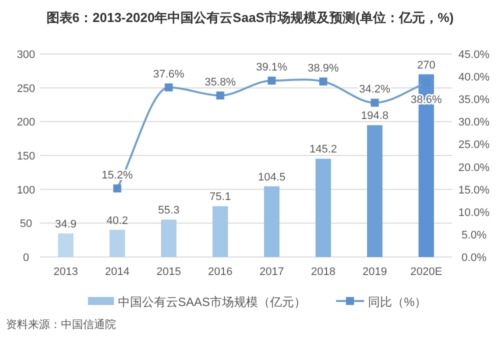 This screenshot has width=500, height=350. Describe the element at coordinates (66, 272) in the screenshot. I see `x-tick-label: 2013` at that location.